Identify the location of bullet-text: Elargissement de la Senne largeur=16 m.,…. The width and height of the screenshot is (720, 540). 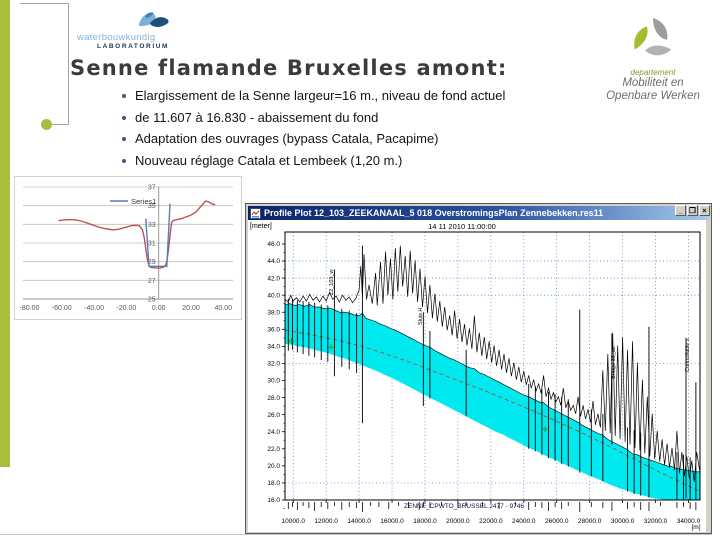
(320, 95).